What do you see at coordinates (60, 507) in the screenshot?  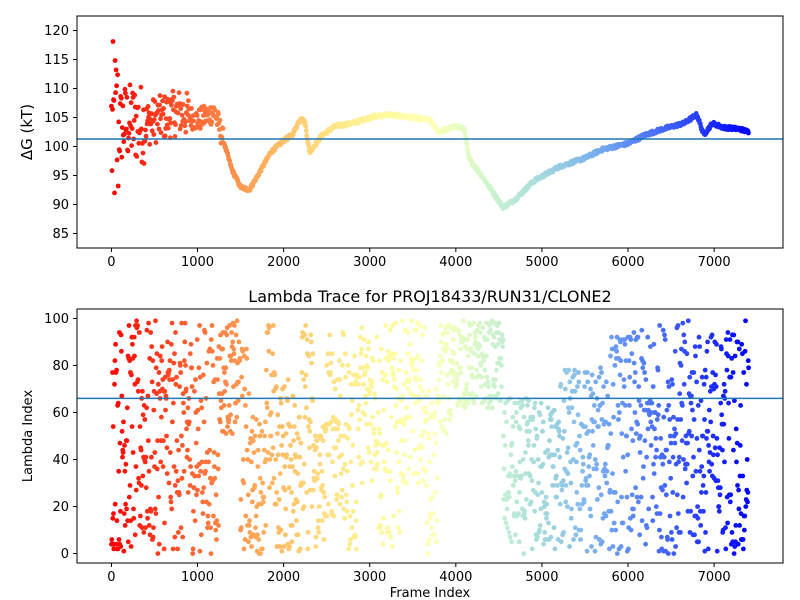 I see `y-tick-label: 20` at bounding box center [60, 507].